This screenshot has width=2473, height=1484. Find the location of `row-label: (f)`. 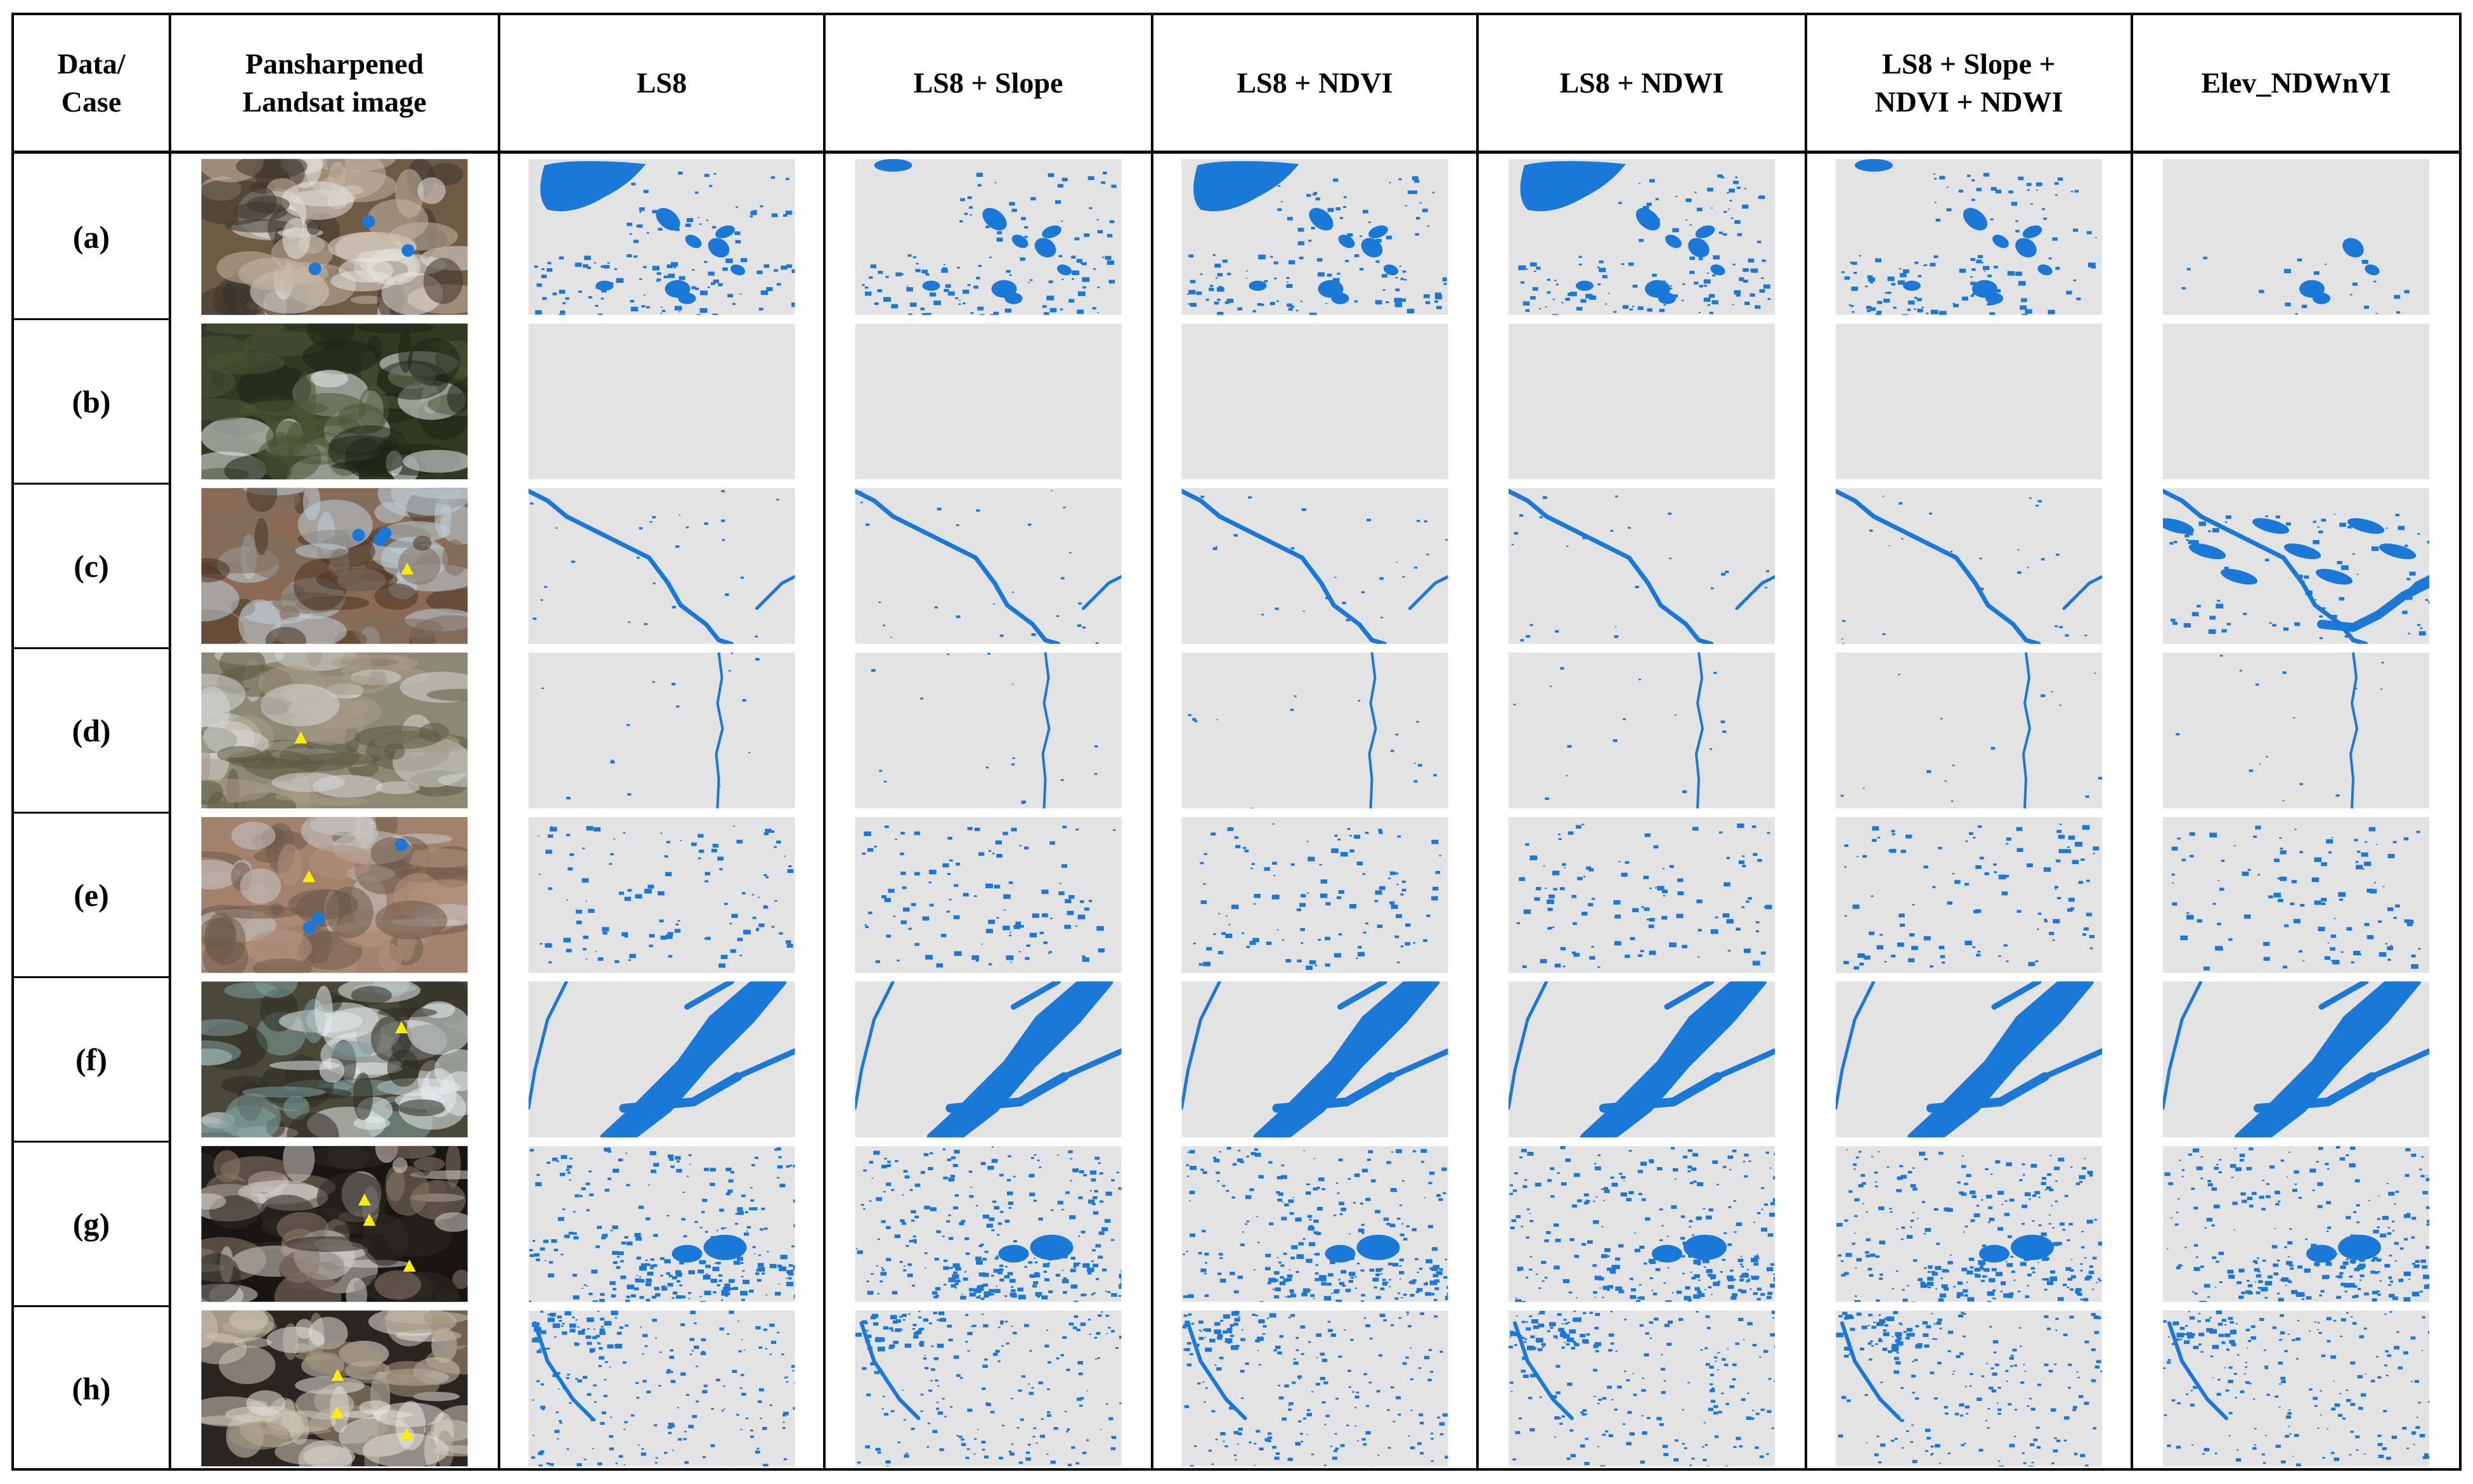

row-label: (f) is located at coordinates (91, 1059).